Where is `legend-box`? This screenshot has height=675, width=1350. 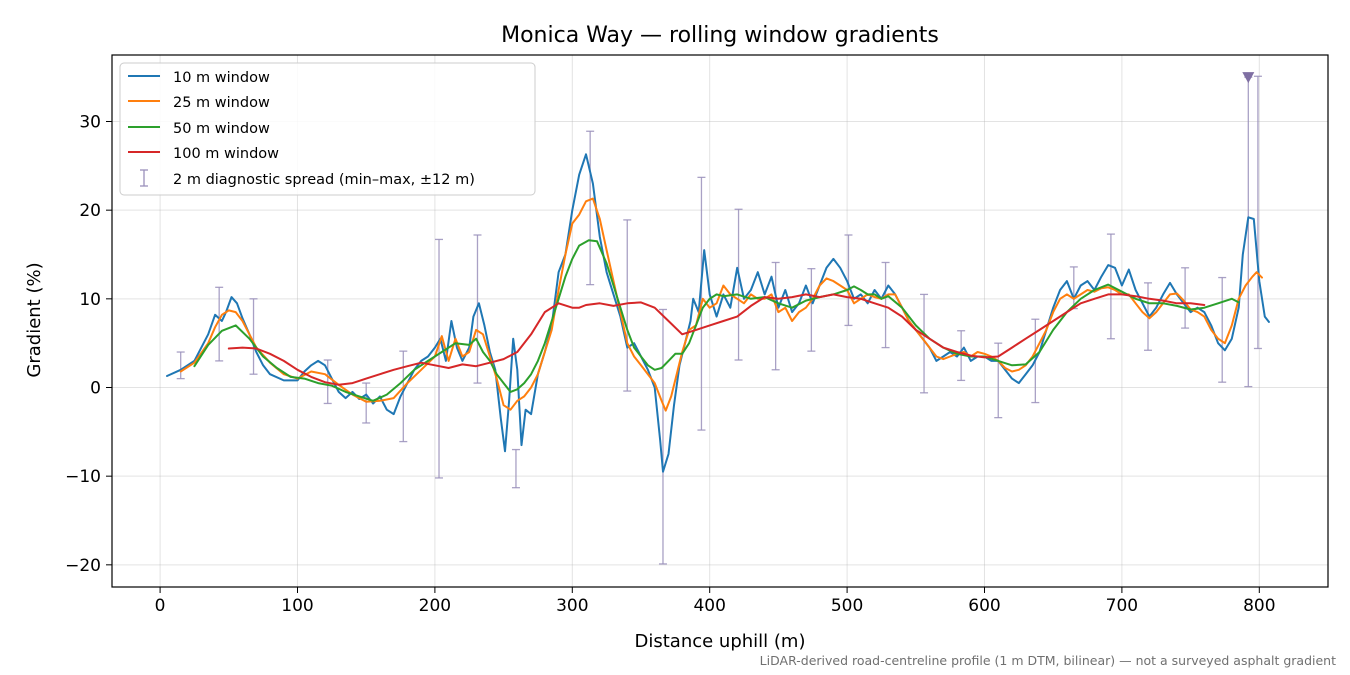
legend-box is located at coordinates (327, 129).